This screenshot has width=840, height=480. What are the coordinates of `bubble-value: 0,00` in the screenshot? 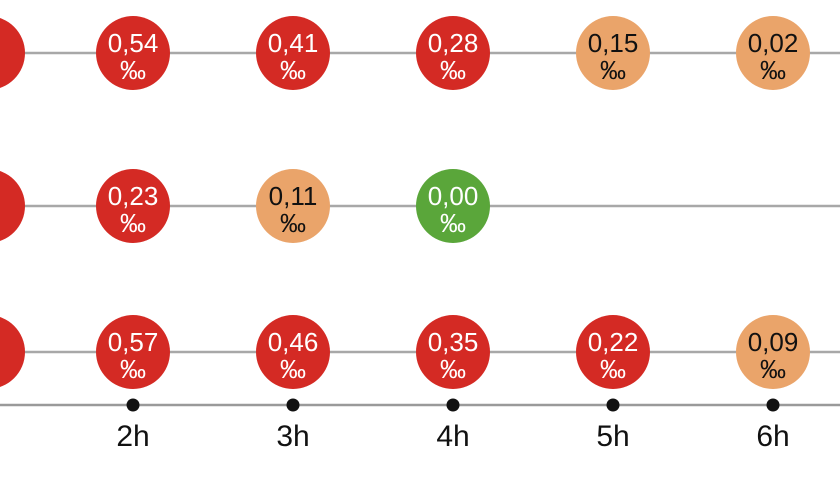 It's located at (453, 196).